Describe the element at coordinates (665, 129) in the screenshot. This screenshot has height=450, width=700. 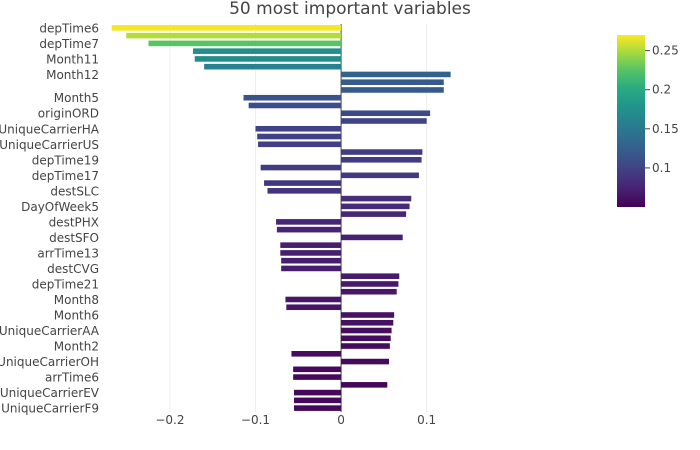
I see `colorbar-tick-label: 0.15` at that location.